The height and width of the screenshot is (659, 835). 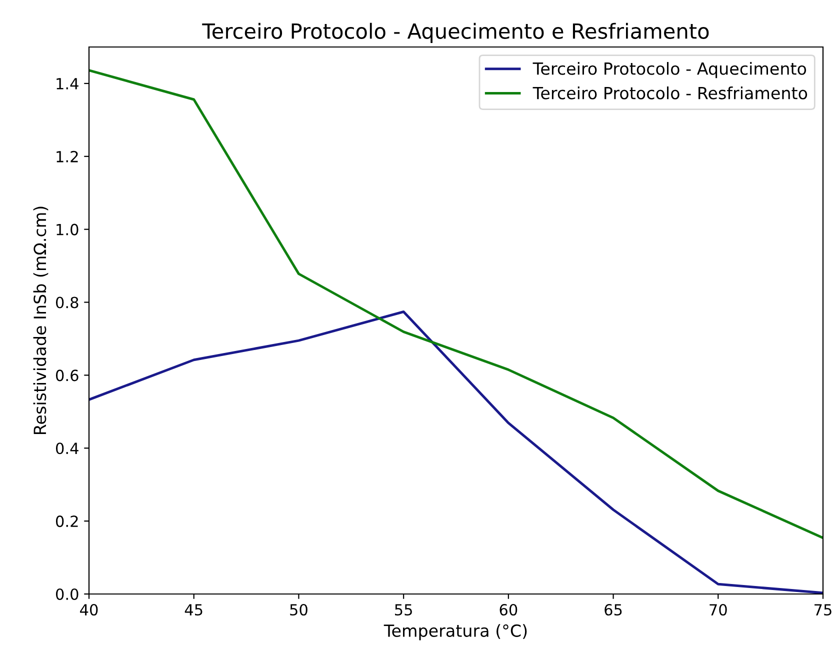 What do you see at coordinates (455, 32) in the screenshot?
I see `chart-title: Terceiro Protocolo - Aquecimento e Resfriamento` at bounding box center [455, 32].